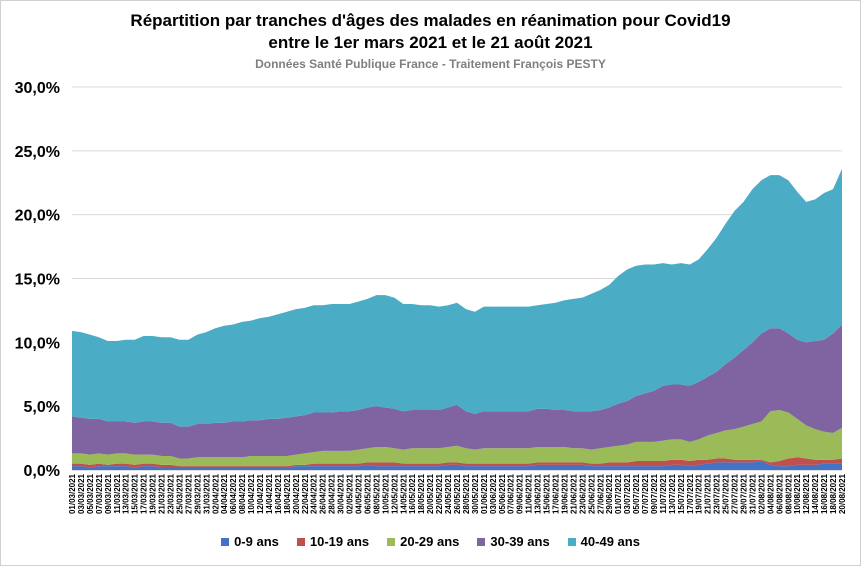 This screenshot has height=566, width=861. I want to click on x-tick-label: 08/04/2021, so click(242, 493).